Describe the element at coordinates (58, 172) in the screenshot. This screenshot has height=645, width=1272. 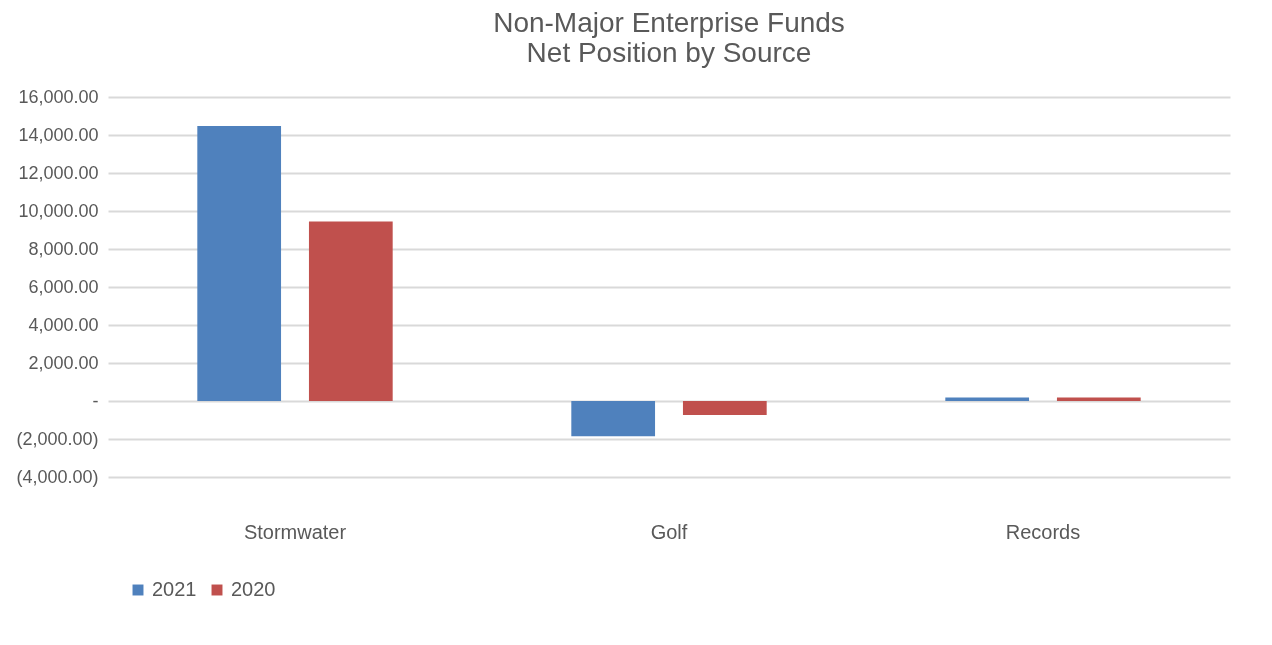
I see `y-tick-label: 12,000.00` at that location.